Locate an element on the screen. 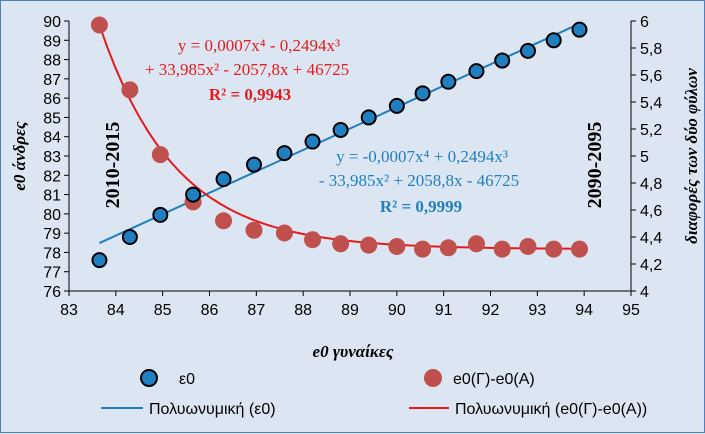 The image size is (705, 434). y-left-tick-label: 79 is located at coordinates (52, 234).